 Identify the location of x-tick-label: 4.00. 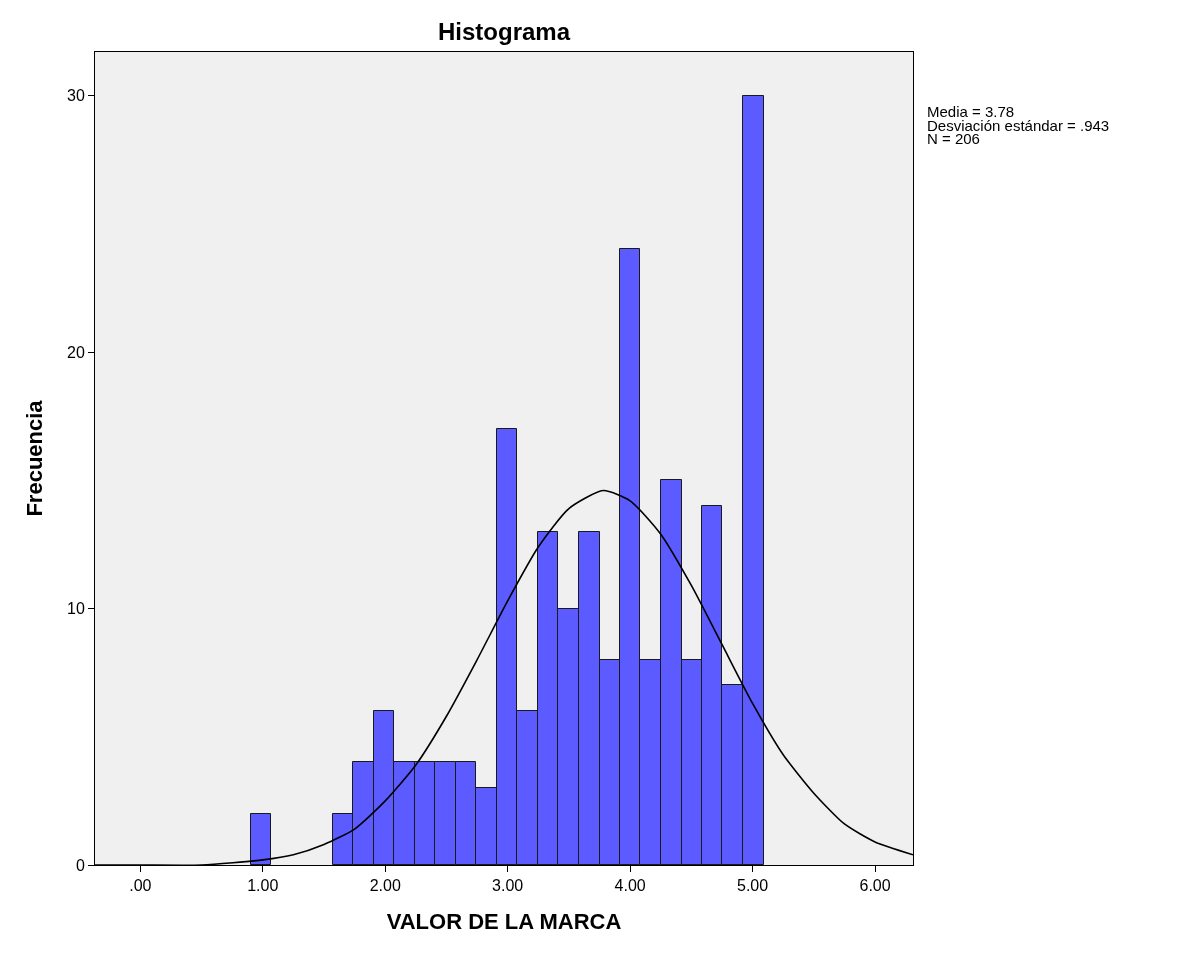
(630, 886).